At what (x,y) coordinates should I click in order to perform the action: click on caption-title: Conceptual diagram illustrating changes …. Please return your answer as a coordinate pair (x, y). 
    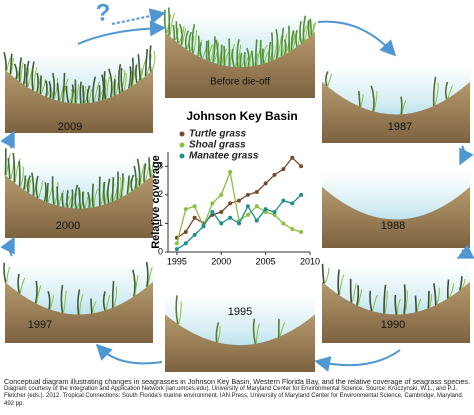
    Looking at the image, I should click on (237, 381).